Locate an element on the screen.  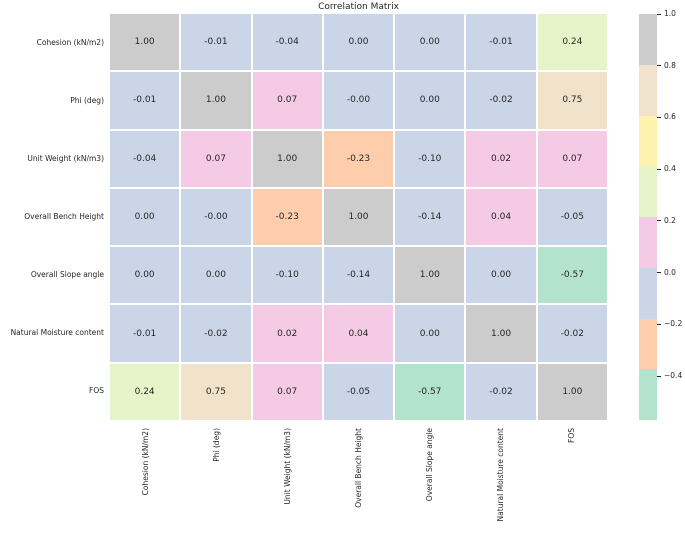
cell-value: -0.01 is located at coordinates (144, 333).